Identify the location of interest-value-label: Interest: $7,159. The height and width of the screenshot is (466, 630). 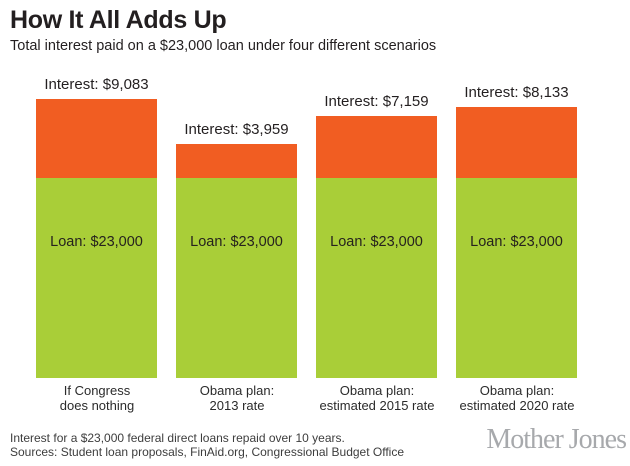
(376, 101).